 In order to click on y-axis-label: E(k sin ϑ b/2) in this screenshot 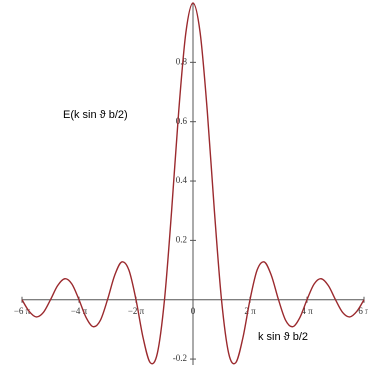, I will do `click(95, 115)`.